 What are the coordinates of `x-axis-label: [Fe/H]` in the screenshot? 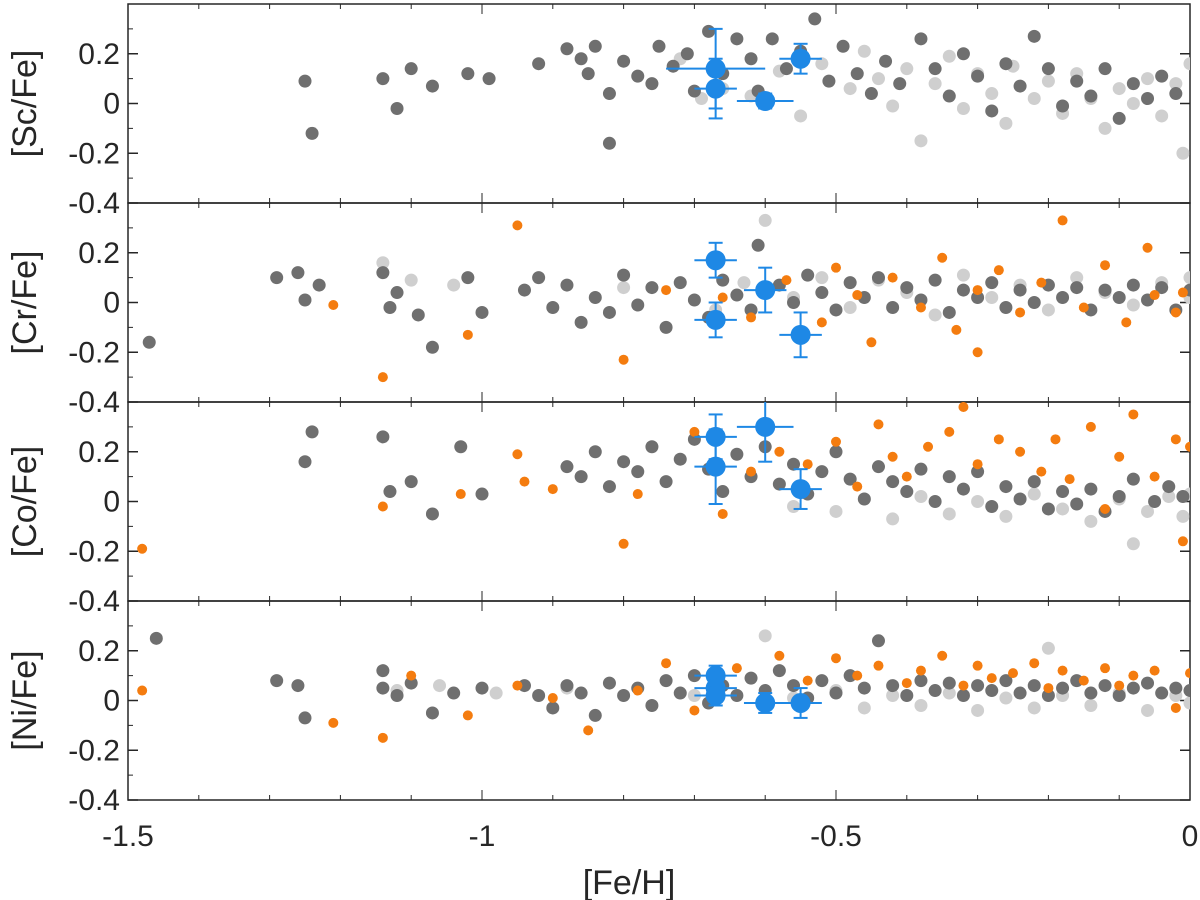 It's located at (629, 882).